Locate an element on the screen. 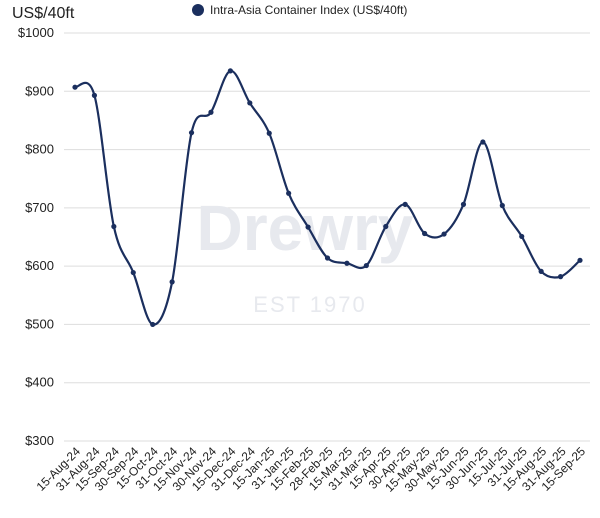 Image resolution: width=600 pixels, height=518 pixels. legend-label: Intra-Asia Container Index (US$/40ft) is located at coordinates (308, 10).